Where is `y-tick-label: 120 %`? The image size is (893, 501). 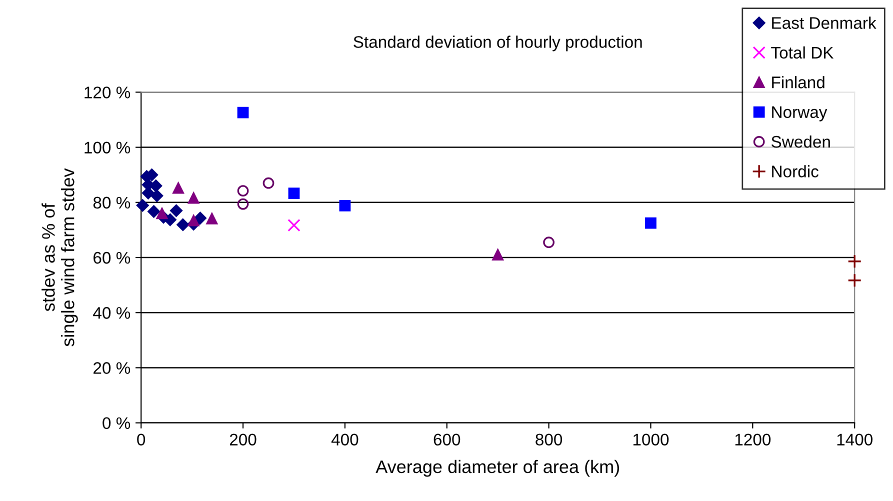 y-tick-label: 120 % is located at coordinates (107, 92).